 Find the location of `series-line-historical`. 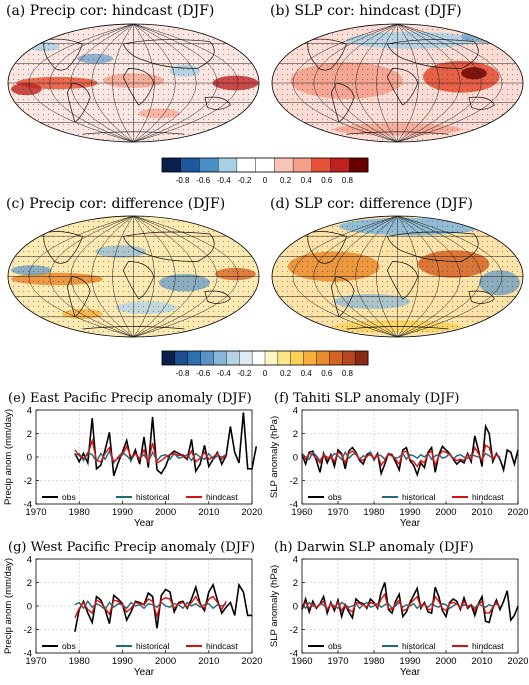

series-line-historical is located at coordinates (401, 456).